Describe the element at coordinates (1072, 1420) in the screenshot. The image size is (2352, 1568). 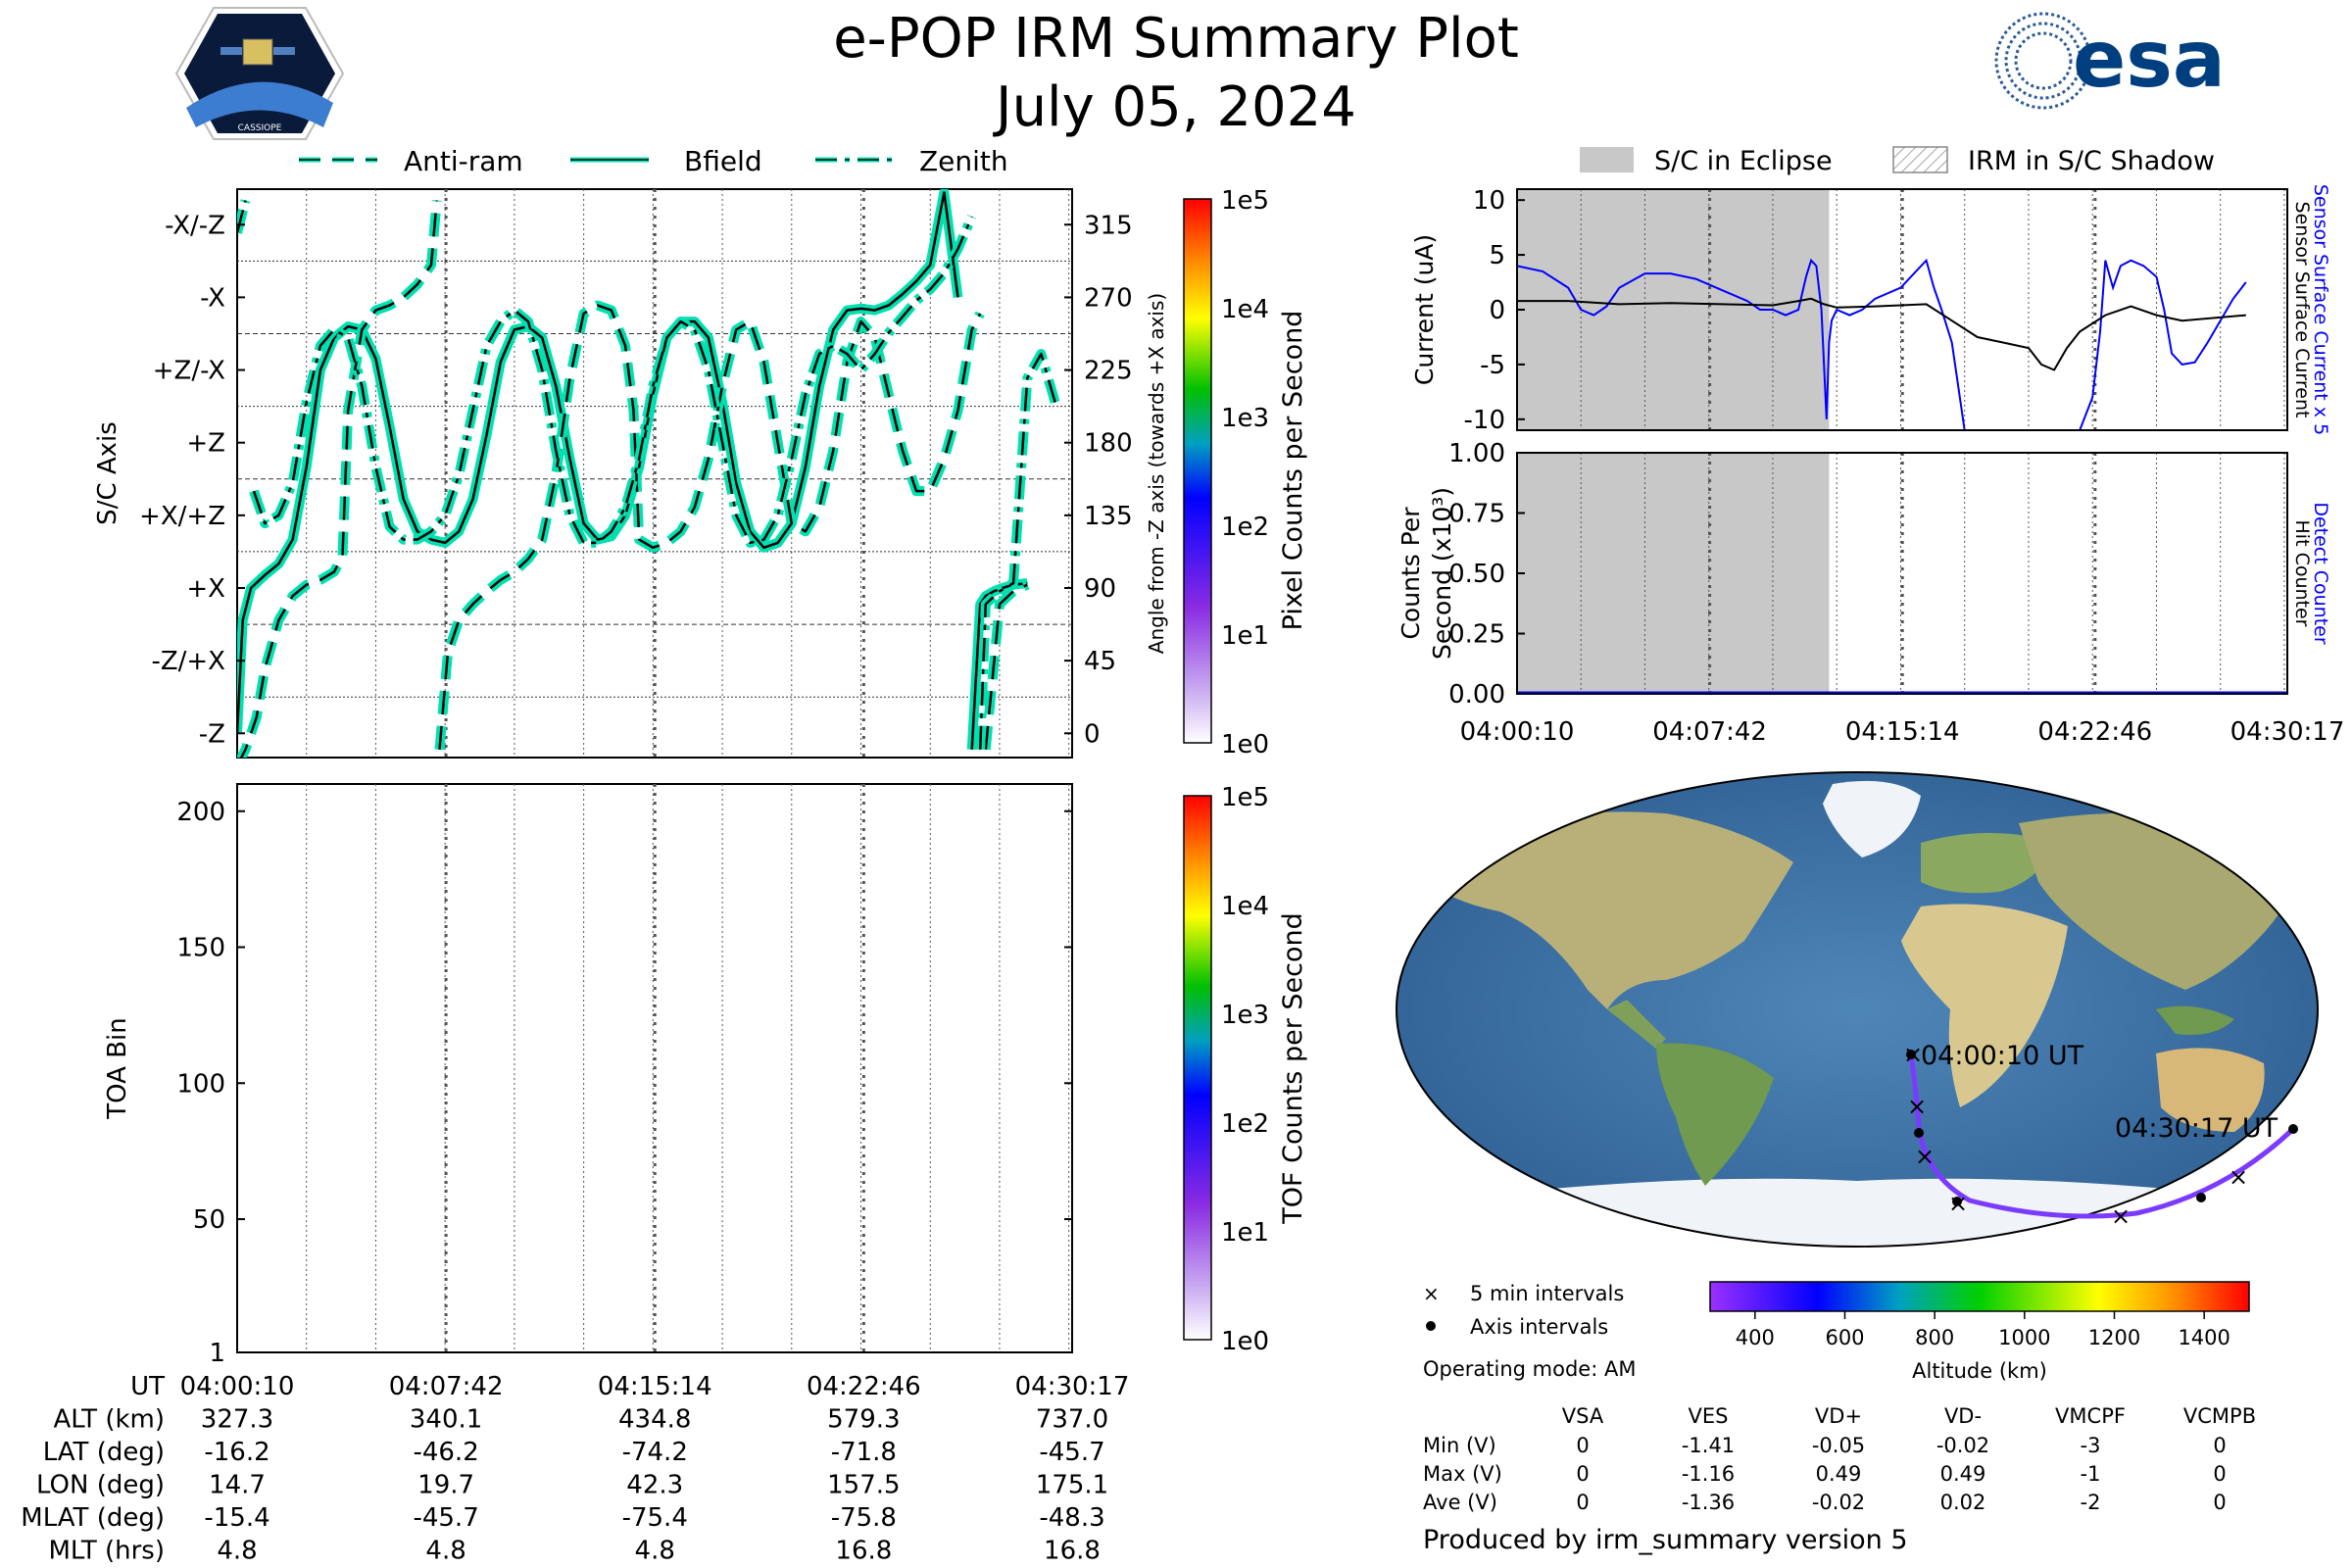
I see `ephemeris-cell: 737.0` at that location.